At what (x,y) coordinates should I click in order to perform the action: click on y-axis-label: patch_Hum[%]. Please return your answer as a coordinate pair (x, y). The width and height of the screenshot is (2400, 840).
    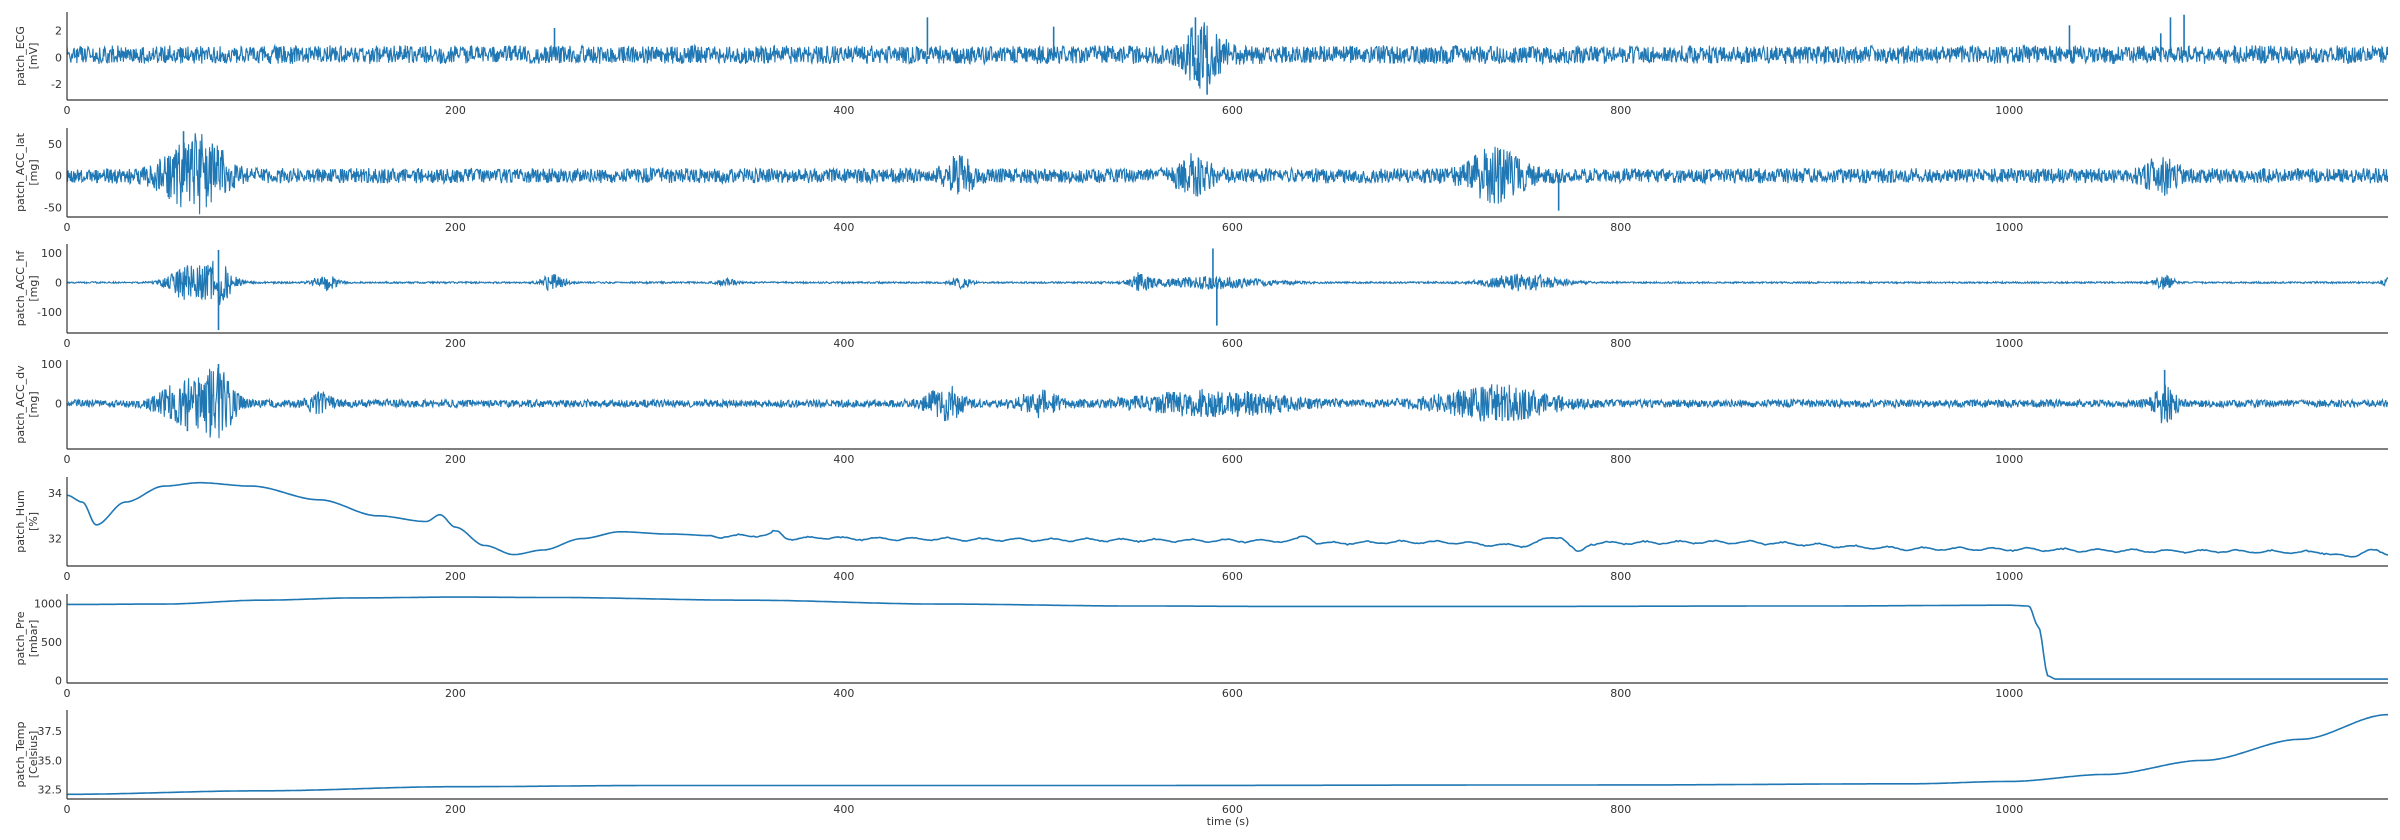
    Looking at the image, I should click on (27, 521).